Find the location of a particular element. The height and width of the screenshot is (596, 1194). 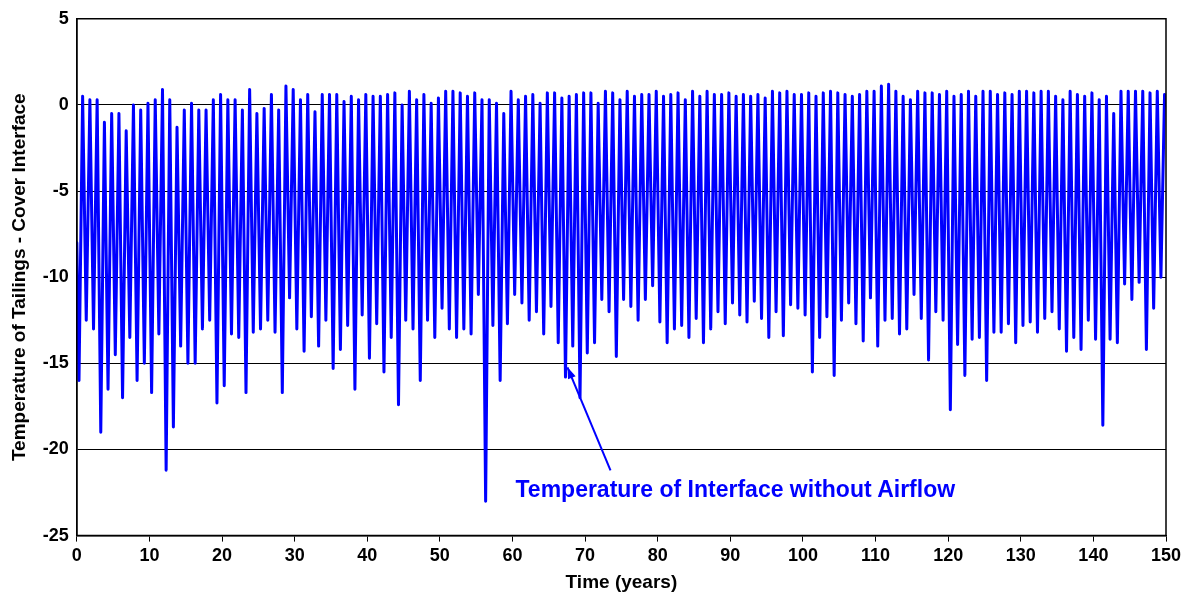

x-tick-label: 80 is located at coordinates (657, 555).